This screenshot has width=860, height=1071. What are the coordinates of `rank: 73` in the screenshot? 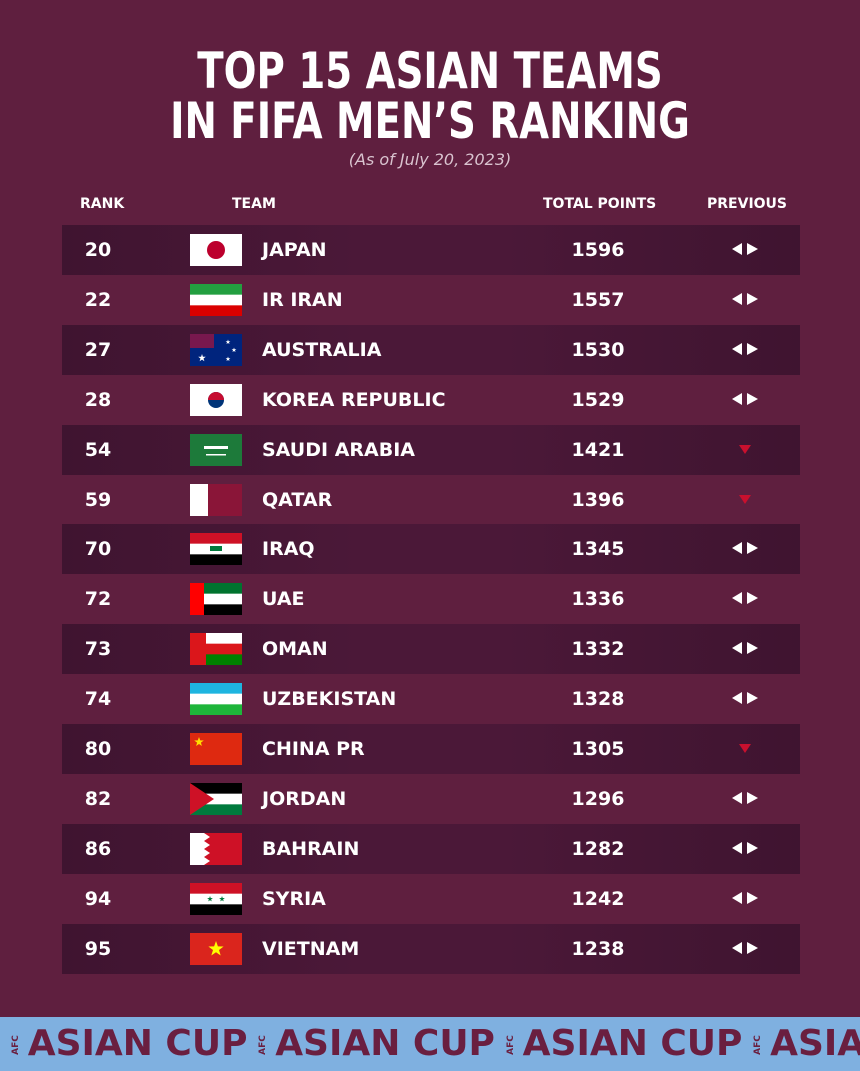 It's located at (98, 649).